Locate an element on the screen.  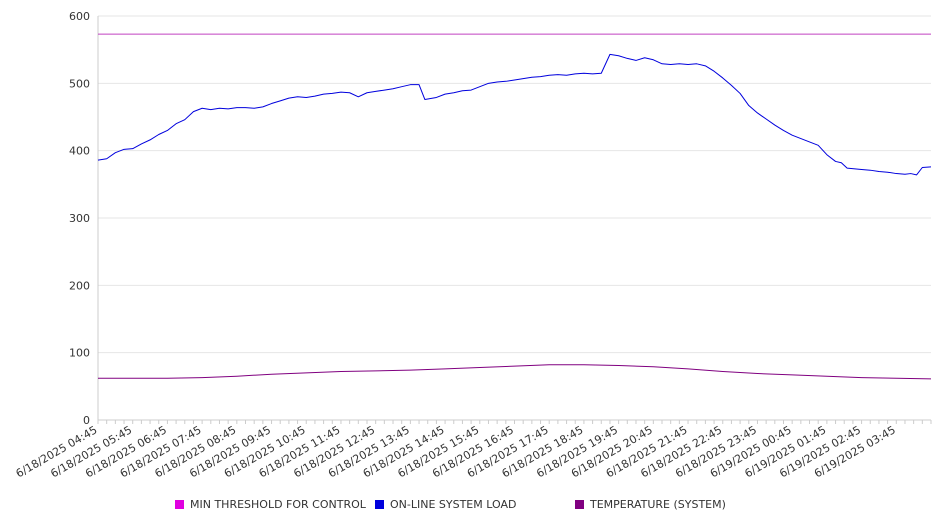
y-tick-label: 400 is located at coordinates (79, 151).